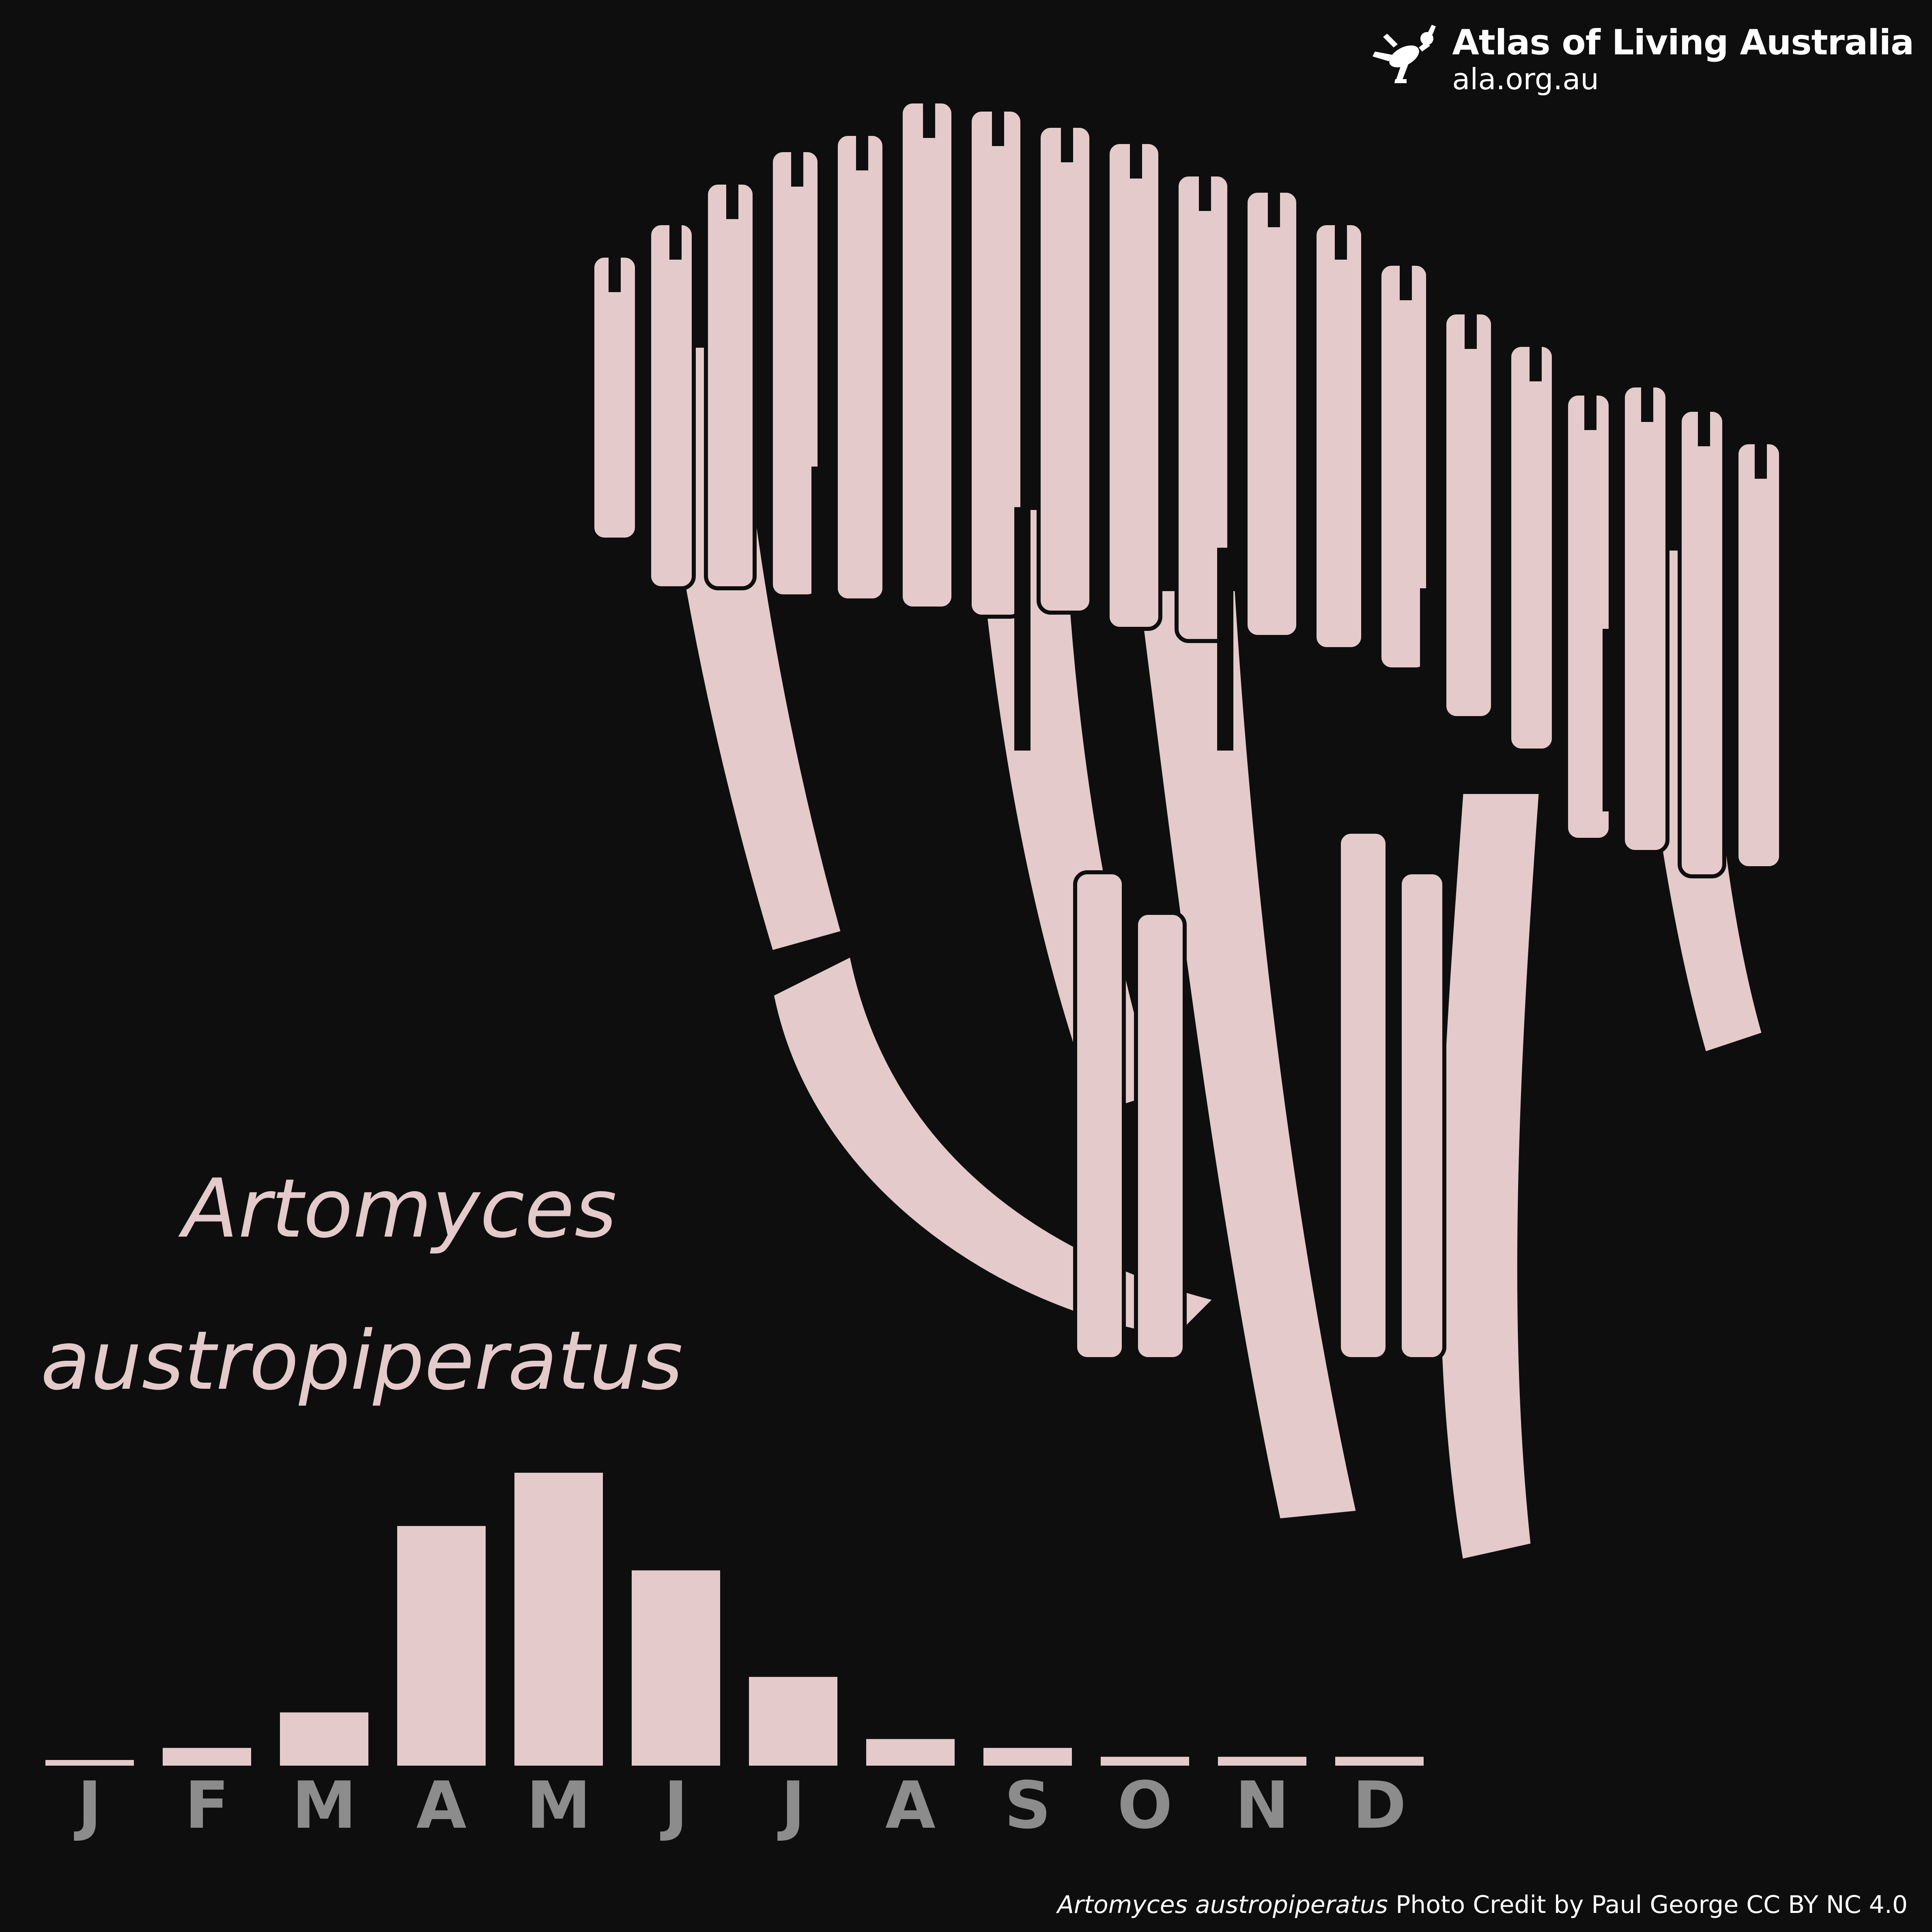 This screenshot has width=1932, height=1932. What do you see at coordinates (1525, 79) in the screenshot?
I see `brand-url-link: ala.org.au` at bounding box center [1525, 79].